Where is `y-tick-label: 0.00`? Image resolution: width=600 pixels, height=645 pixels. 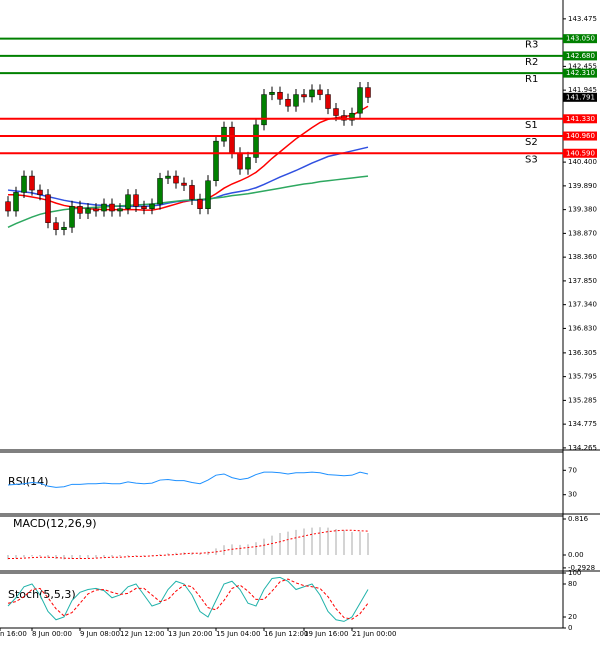
y-tick-label: 0.00 is located at coordinates (576, 555).